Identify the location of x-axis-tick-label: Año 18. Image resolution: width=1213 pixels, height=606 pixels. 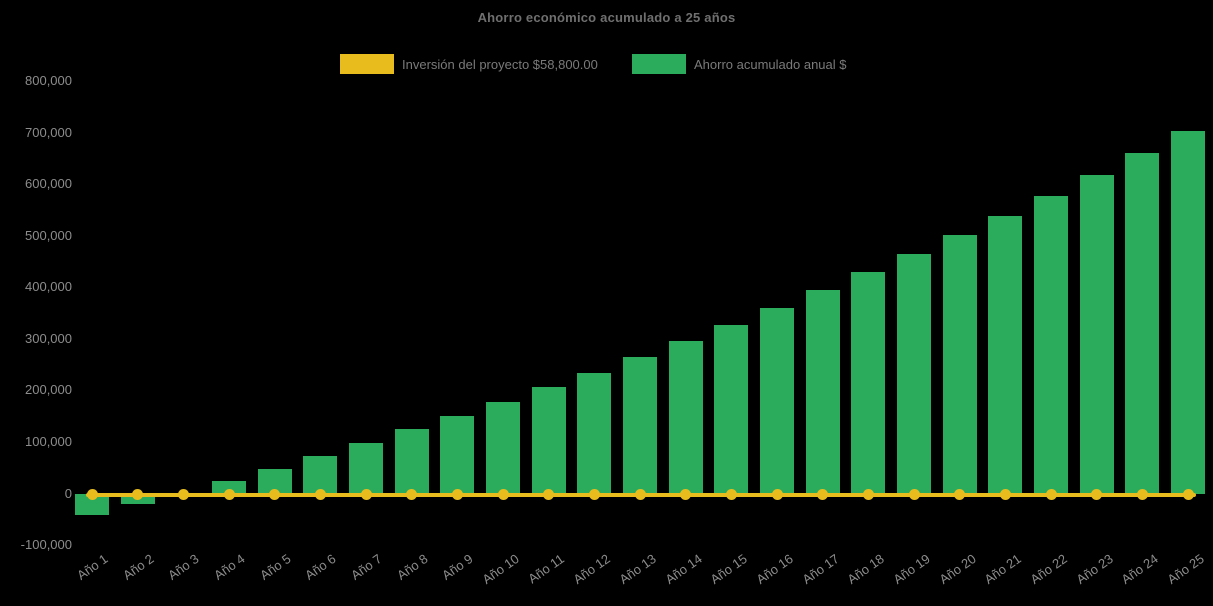
(865, 569).